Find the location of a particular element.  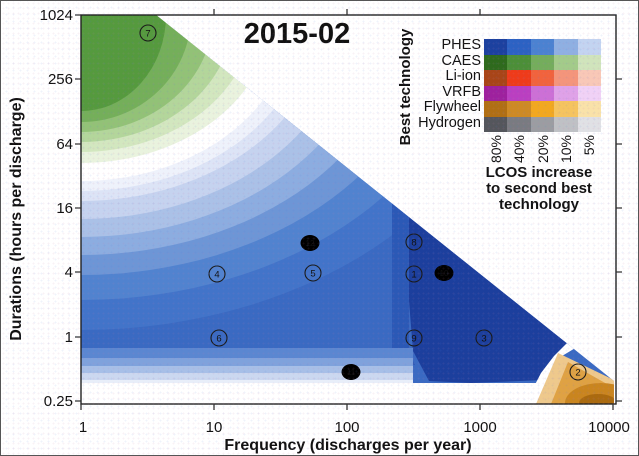

legend-caption: LCOS increase to second best technology is located at coordinates (539, 189).